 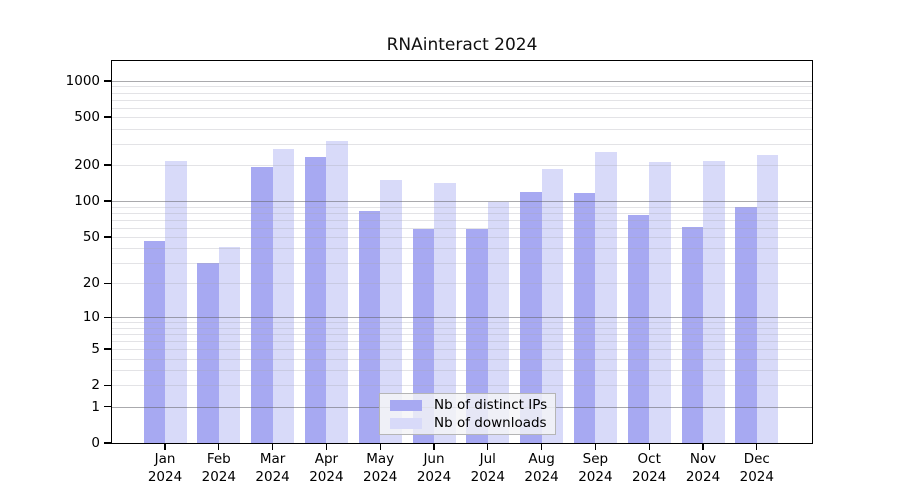 I want to click on legend: Nb of distinct IPs Nb of downloads, so click(x=467, y=414).